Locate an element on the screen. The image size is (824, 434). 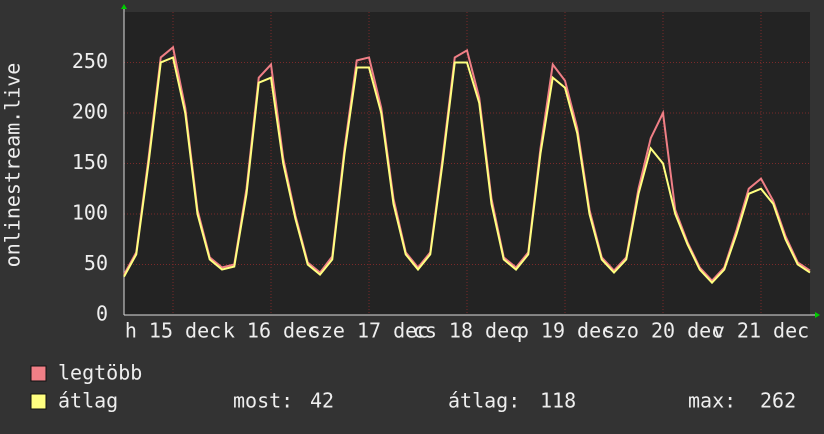
y-tick-label: 150 is located at coordinates (90, 162).